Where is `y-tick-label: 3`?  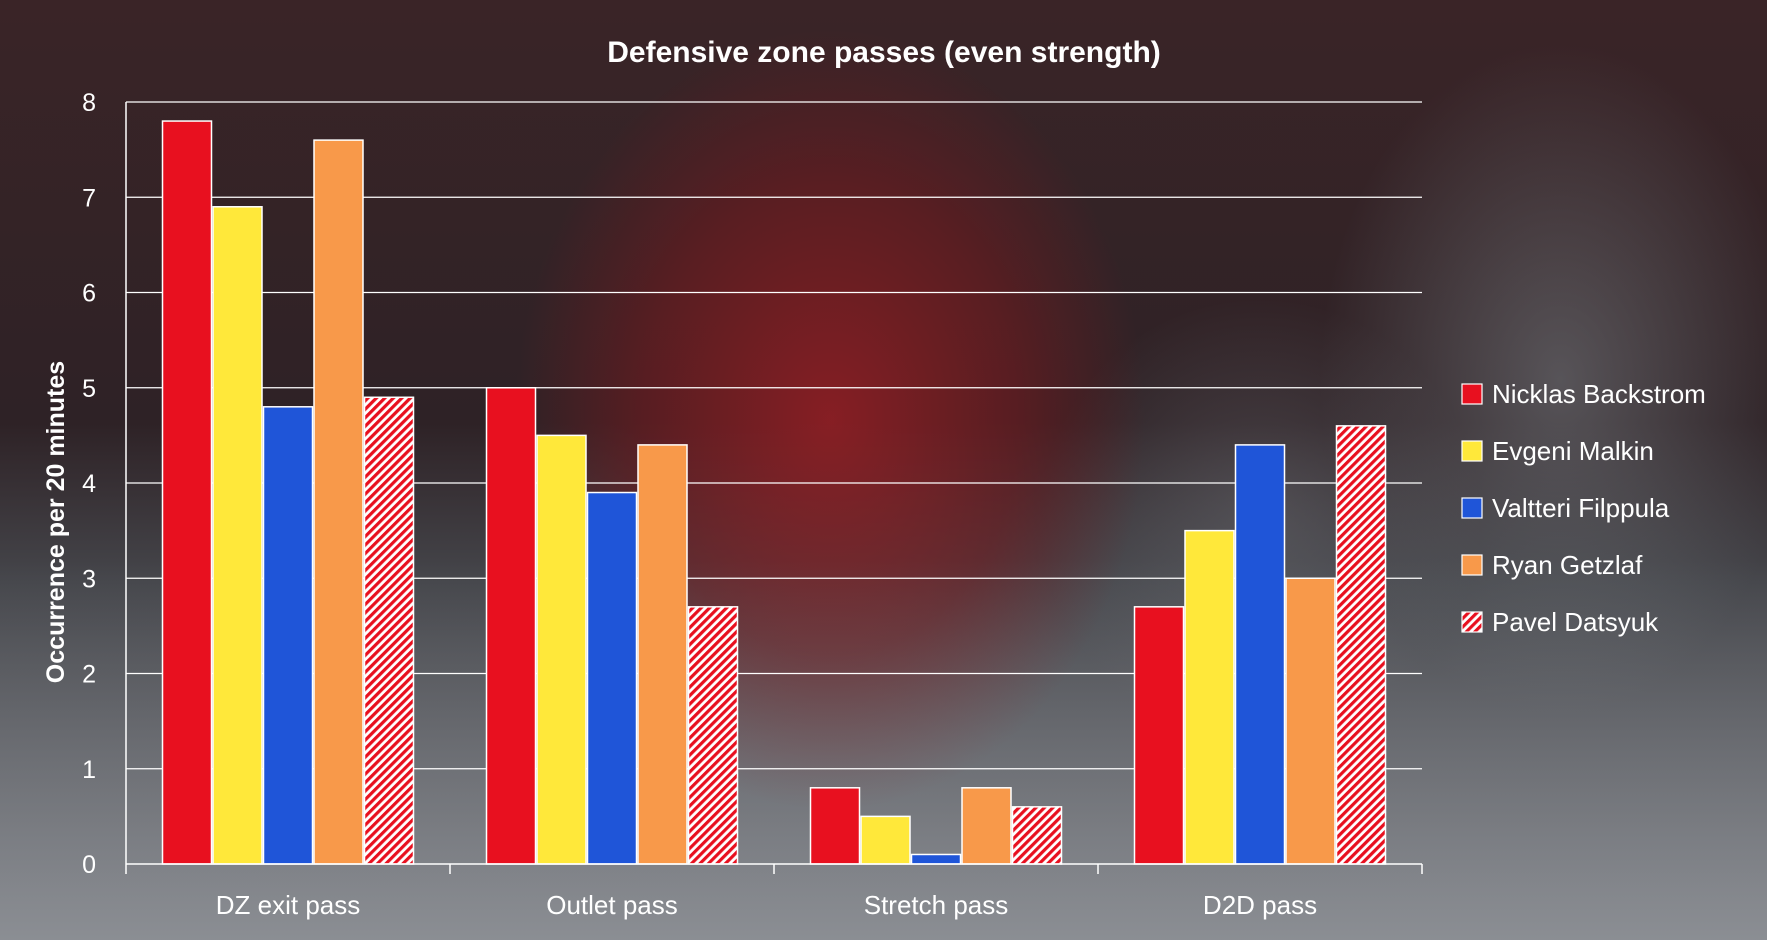
y-tick-label: 3 is located at coordinates (89, 579).